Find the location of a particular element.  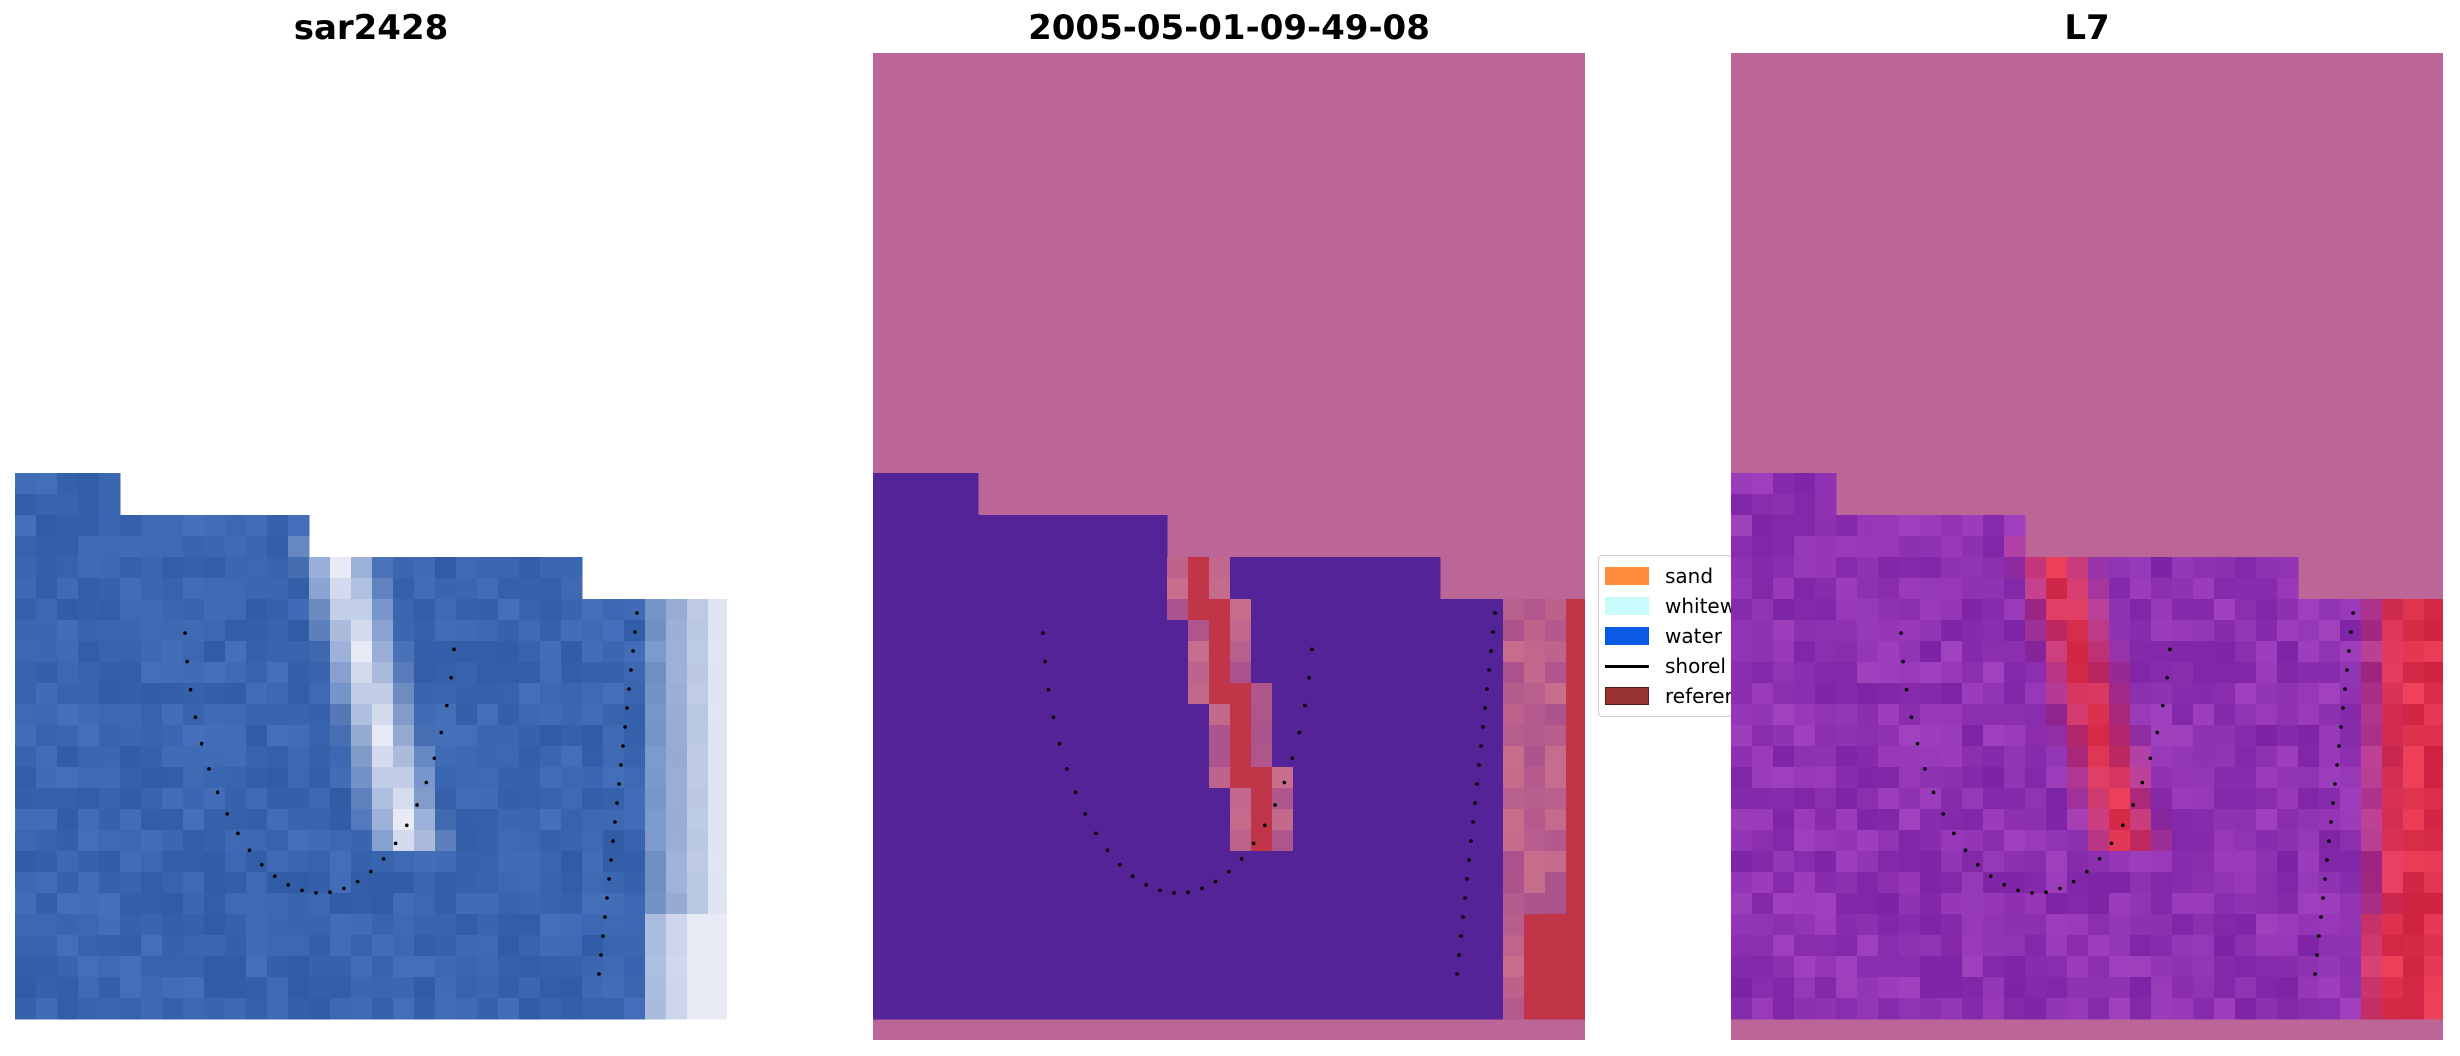

legend-label-whitewater: whitew is located at coordinates (1698, 606).